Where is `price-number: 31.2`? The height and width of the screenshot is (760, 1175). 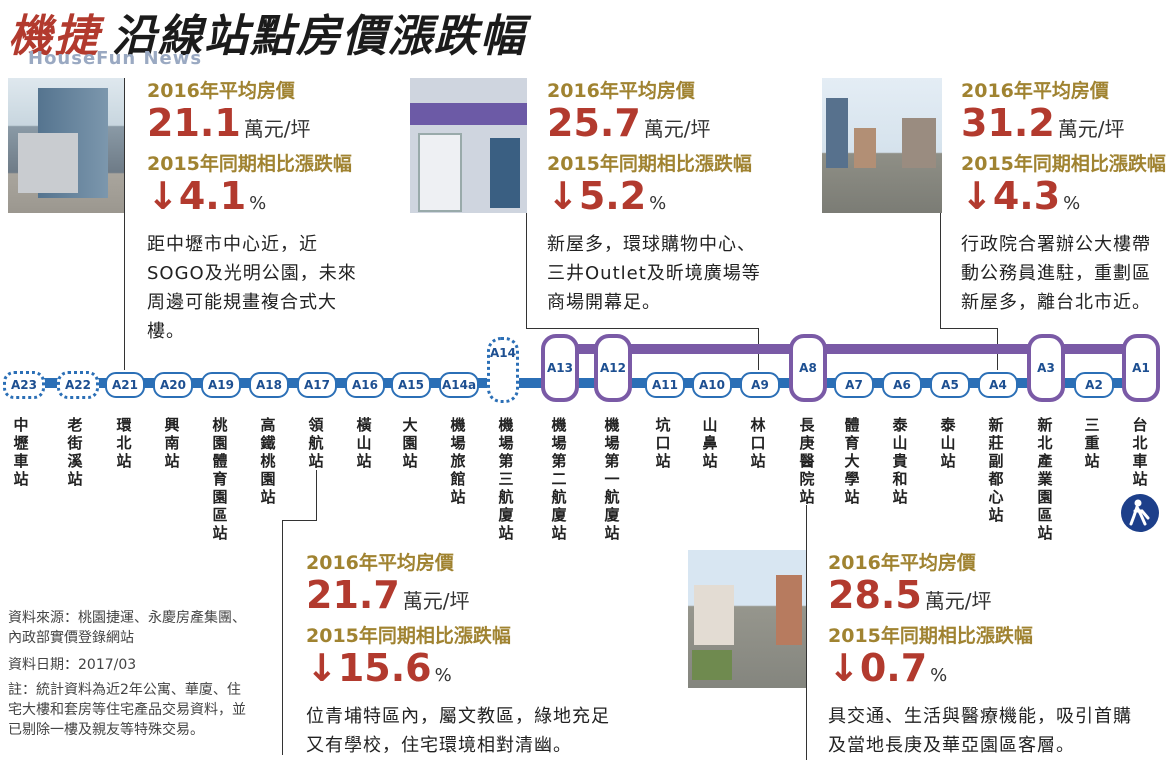
price-number: 31.2 is located at coordinates (1008, 123).